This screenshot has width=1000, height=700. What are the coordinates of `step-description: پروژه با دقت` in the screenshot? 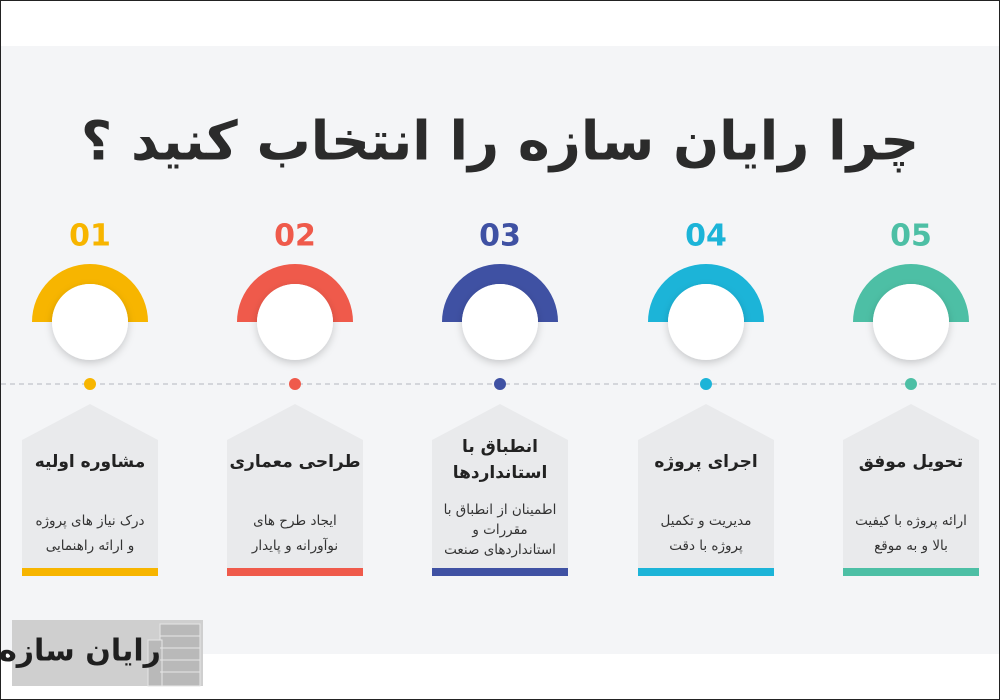 It's located at (706, 546).